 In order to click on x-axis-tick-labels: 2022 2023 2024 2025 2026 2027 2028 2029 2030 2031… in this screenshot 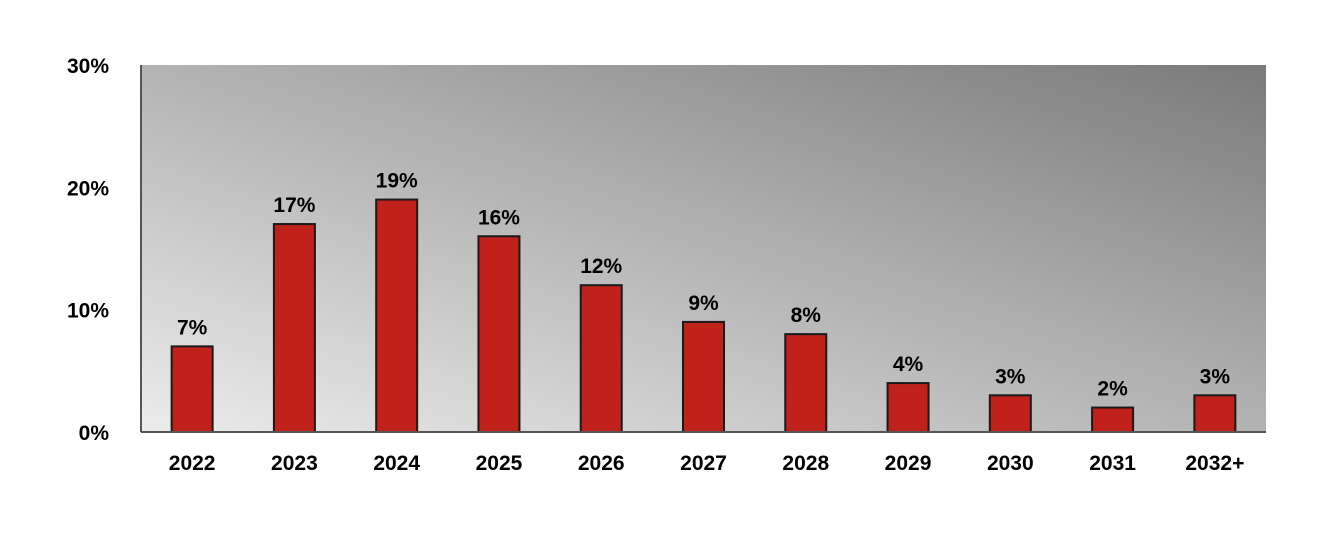, I will do `click(707, 463)`.